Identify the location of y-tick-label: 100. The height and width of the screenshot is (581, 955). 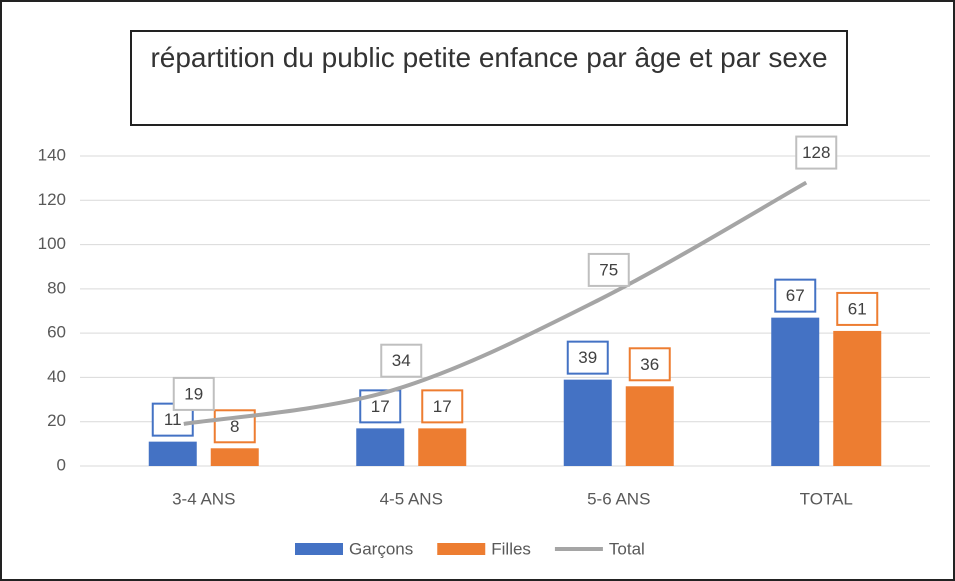
(52, 243).